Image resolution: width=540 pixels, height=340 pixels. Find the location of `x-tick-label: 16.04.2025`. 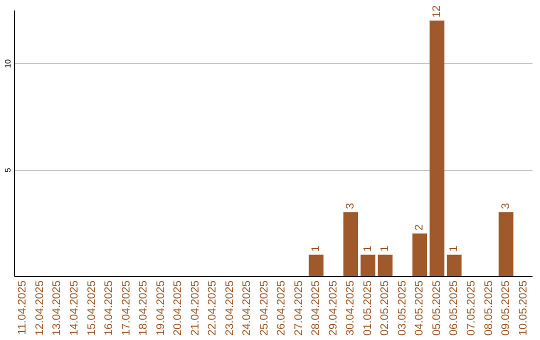

x-tick-label: 16.04.2025 is located at coordinates (109, 308).